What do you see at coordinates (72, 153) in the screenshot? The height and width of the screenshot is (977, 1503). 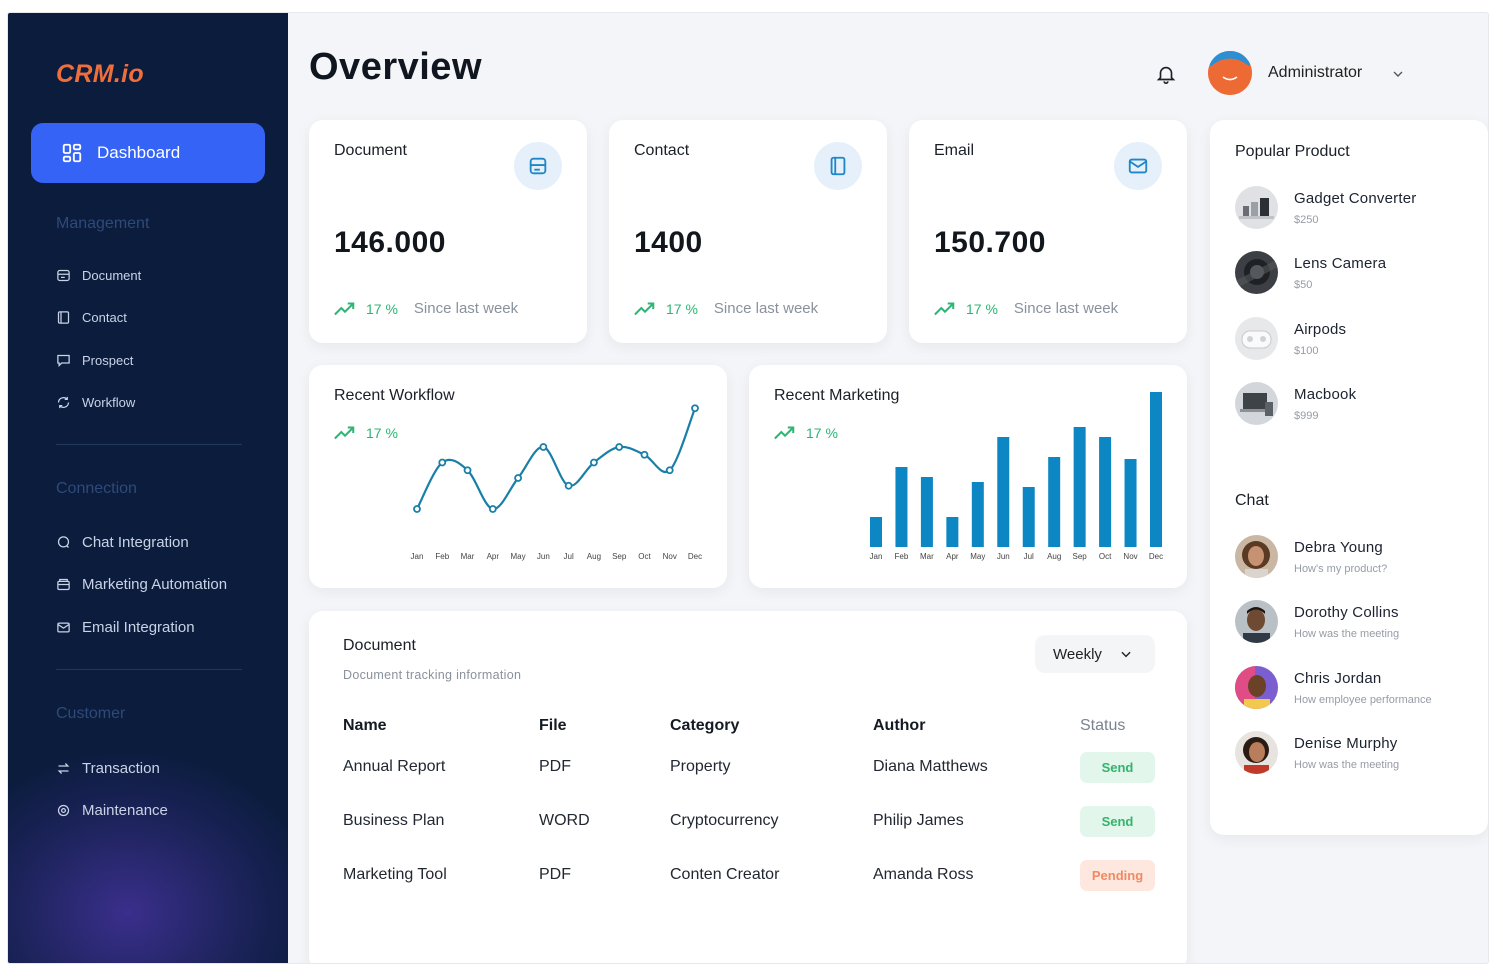 I see `dashboard-grid-icon` at bounding box center [72, 153].